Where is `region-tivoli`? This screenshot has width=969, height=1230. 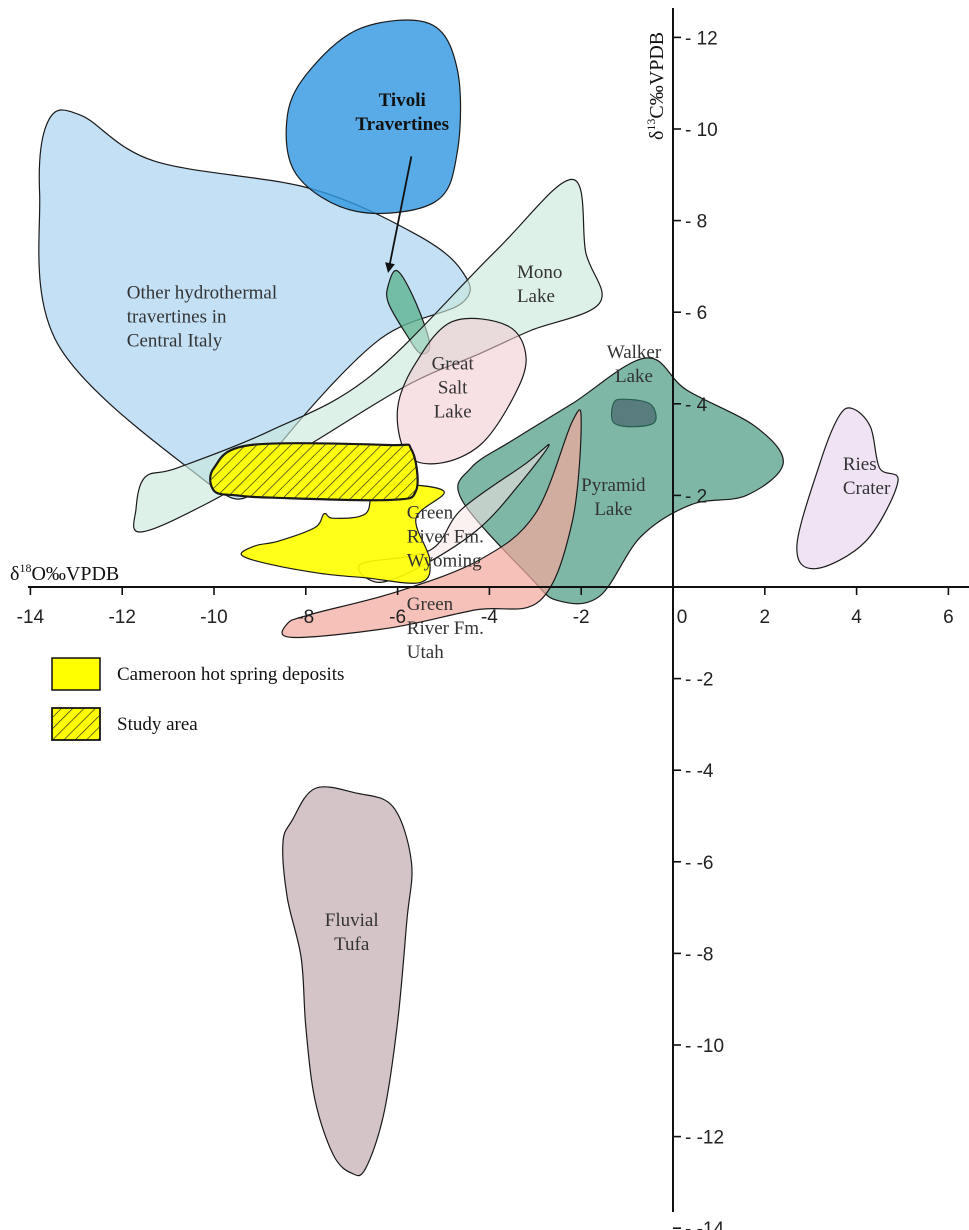 region-tivoli is located at coordinates (373, 117).